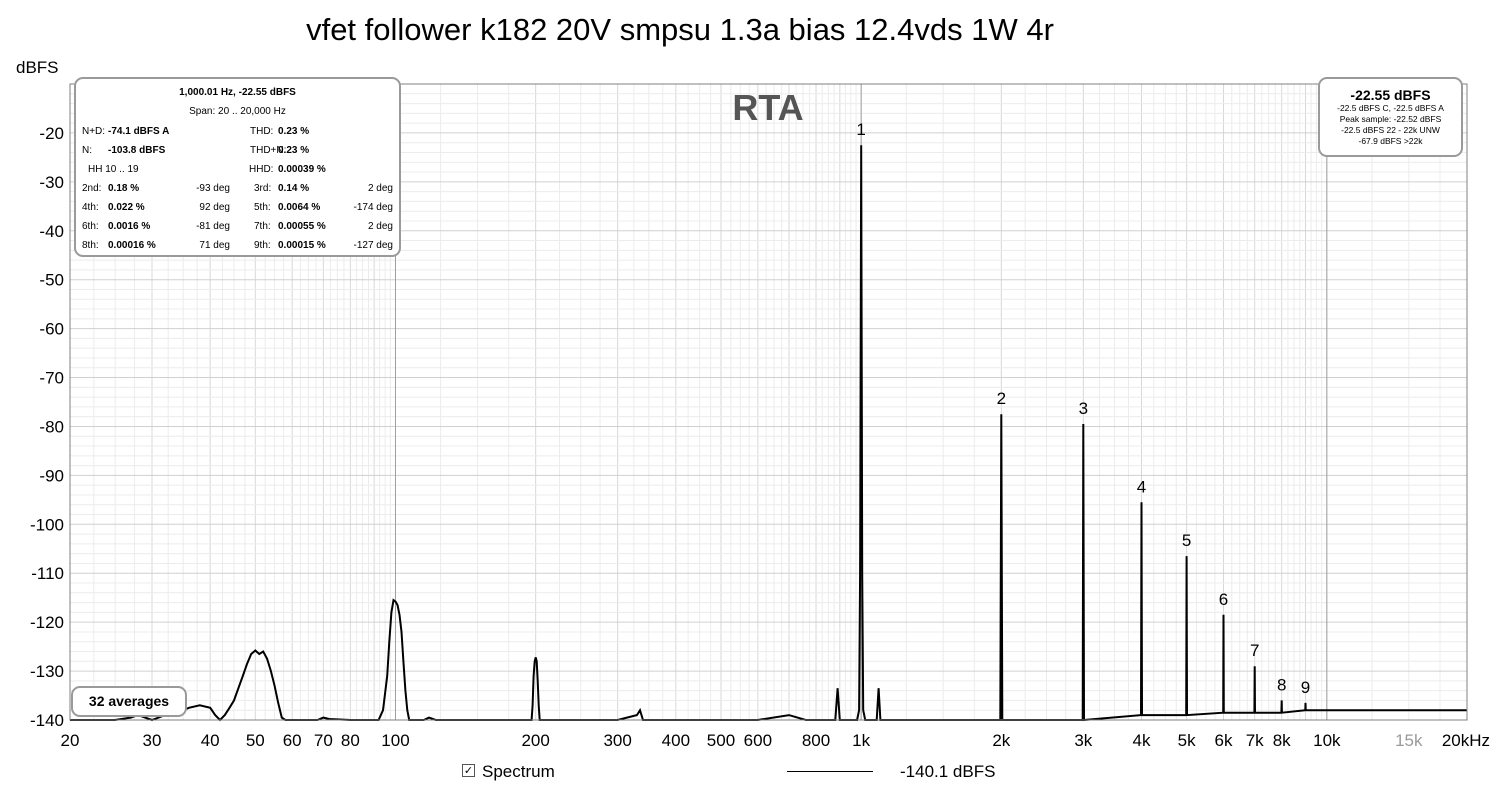  What do you see at coordinates (302, 245) in the screenshot?
I see `stats-cell: 0.00015 %` at bounding box center [302, 245].